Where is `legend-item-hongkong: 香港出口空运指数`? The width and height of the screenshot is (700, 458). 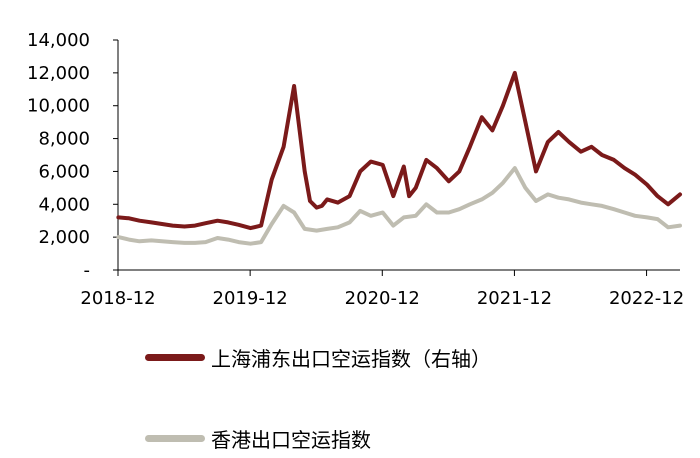 legend-item-hongkong: 香港出口空运指数 is located at coordinates (258, 438).